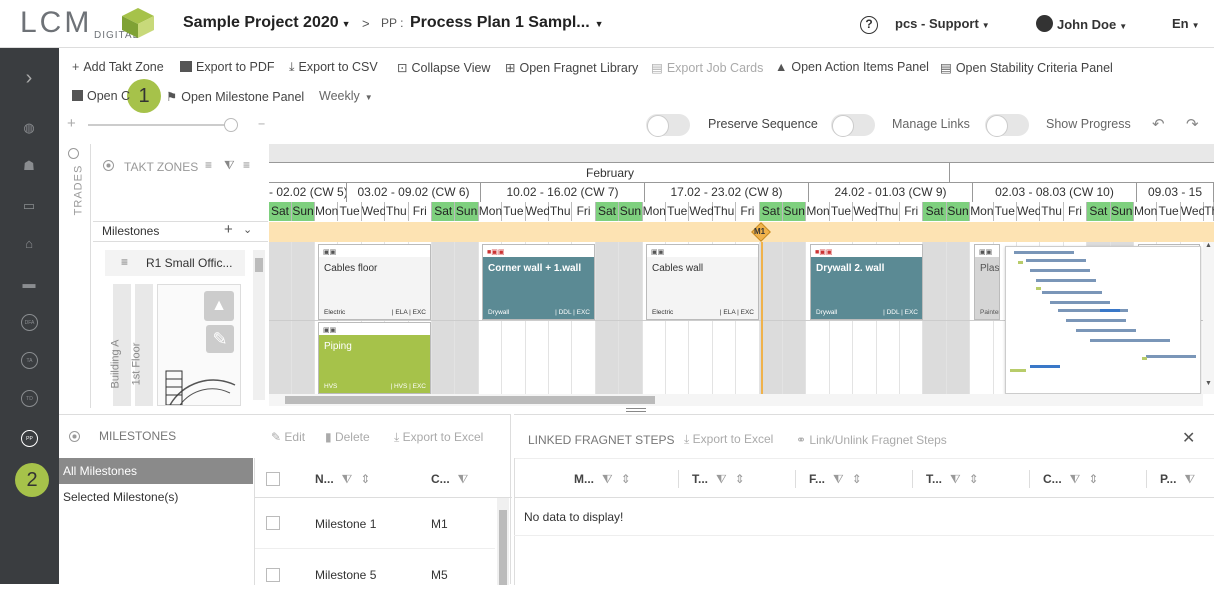 The width and height of the screenshot is (1214, 590). What do you see at coordinates (29, 283) in the screenshot?
I see `folder-icon: ▬` at bounding box center [29, 283].